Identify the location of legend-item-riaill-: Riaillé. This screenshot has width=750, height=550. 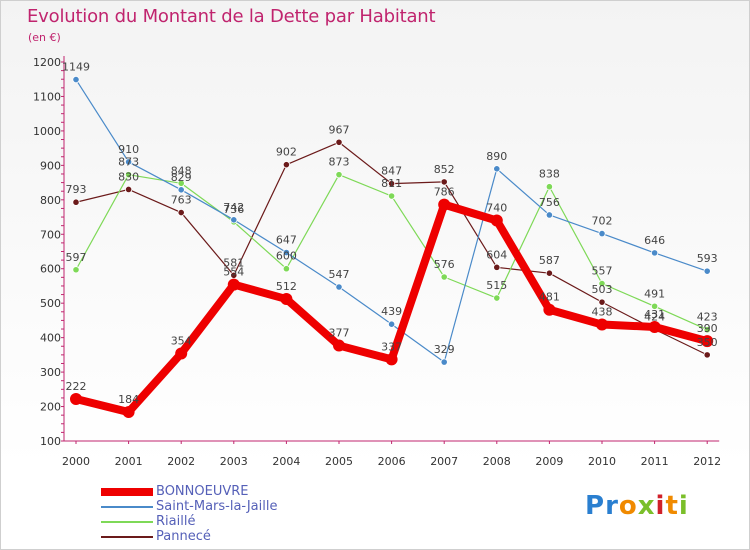
(189, 521).